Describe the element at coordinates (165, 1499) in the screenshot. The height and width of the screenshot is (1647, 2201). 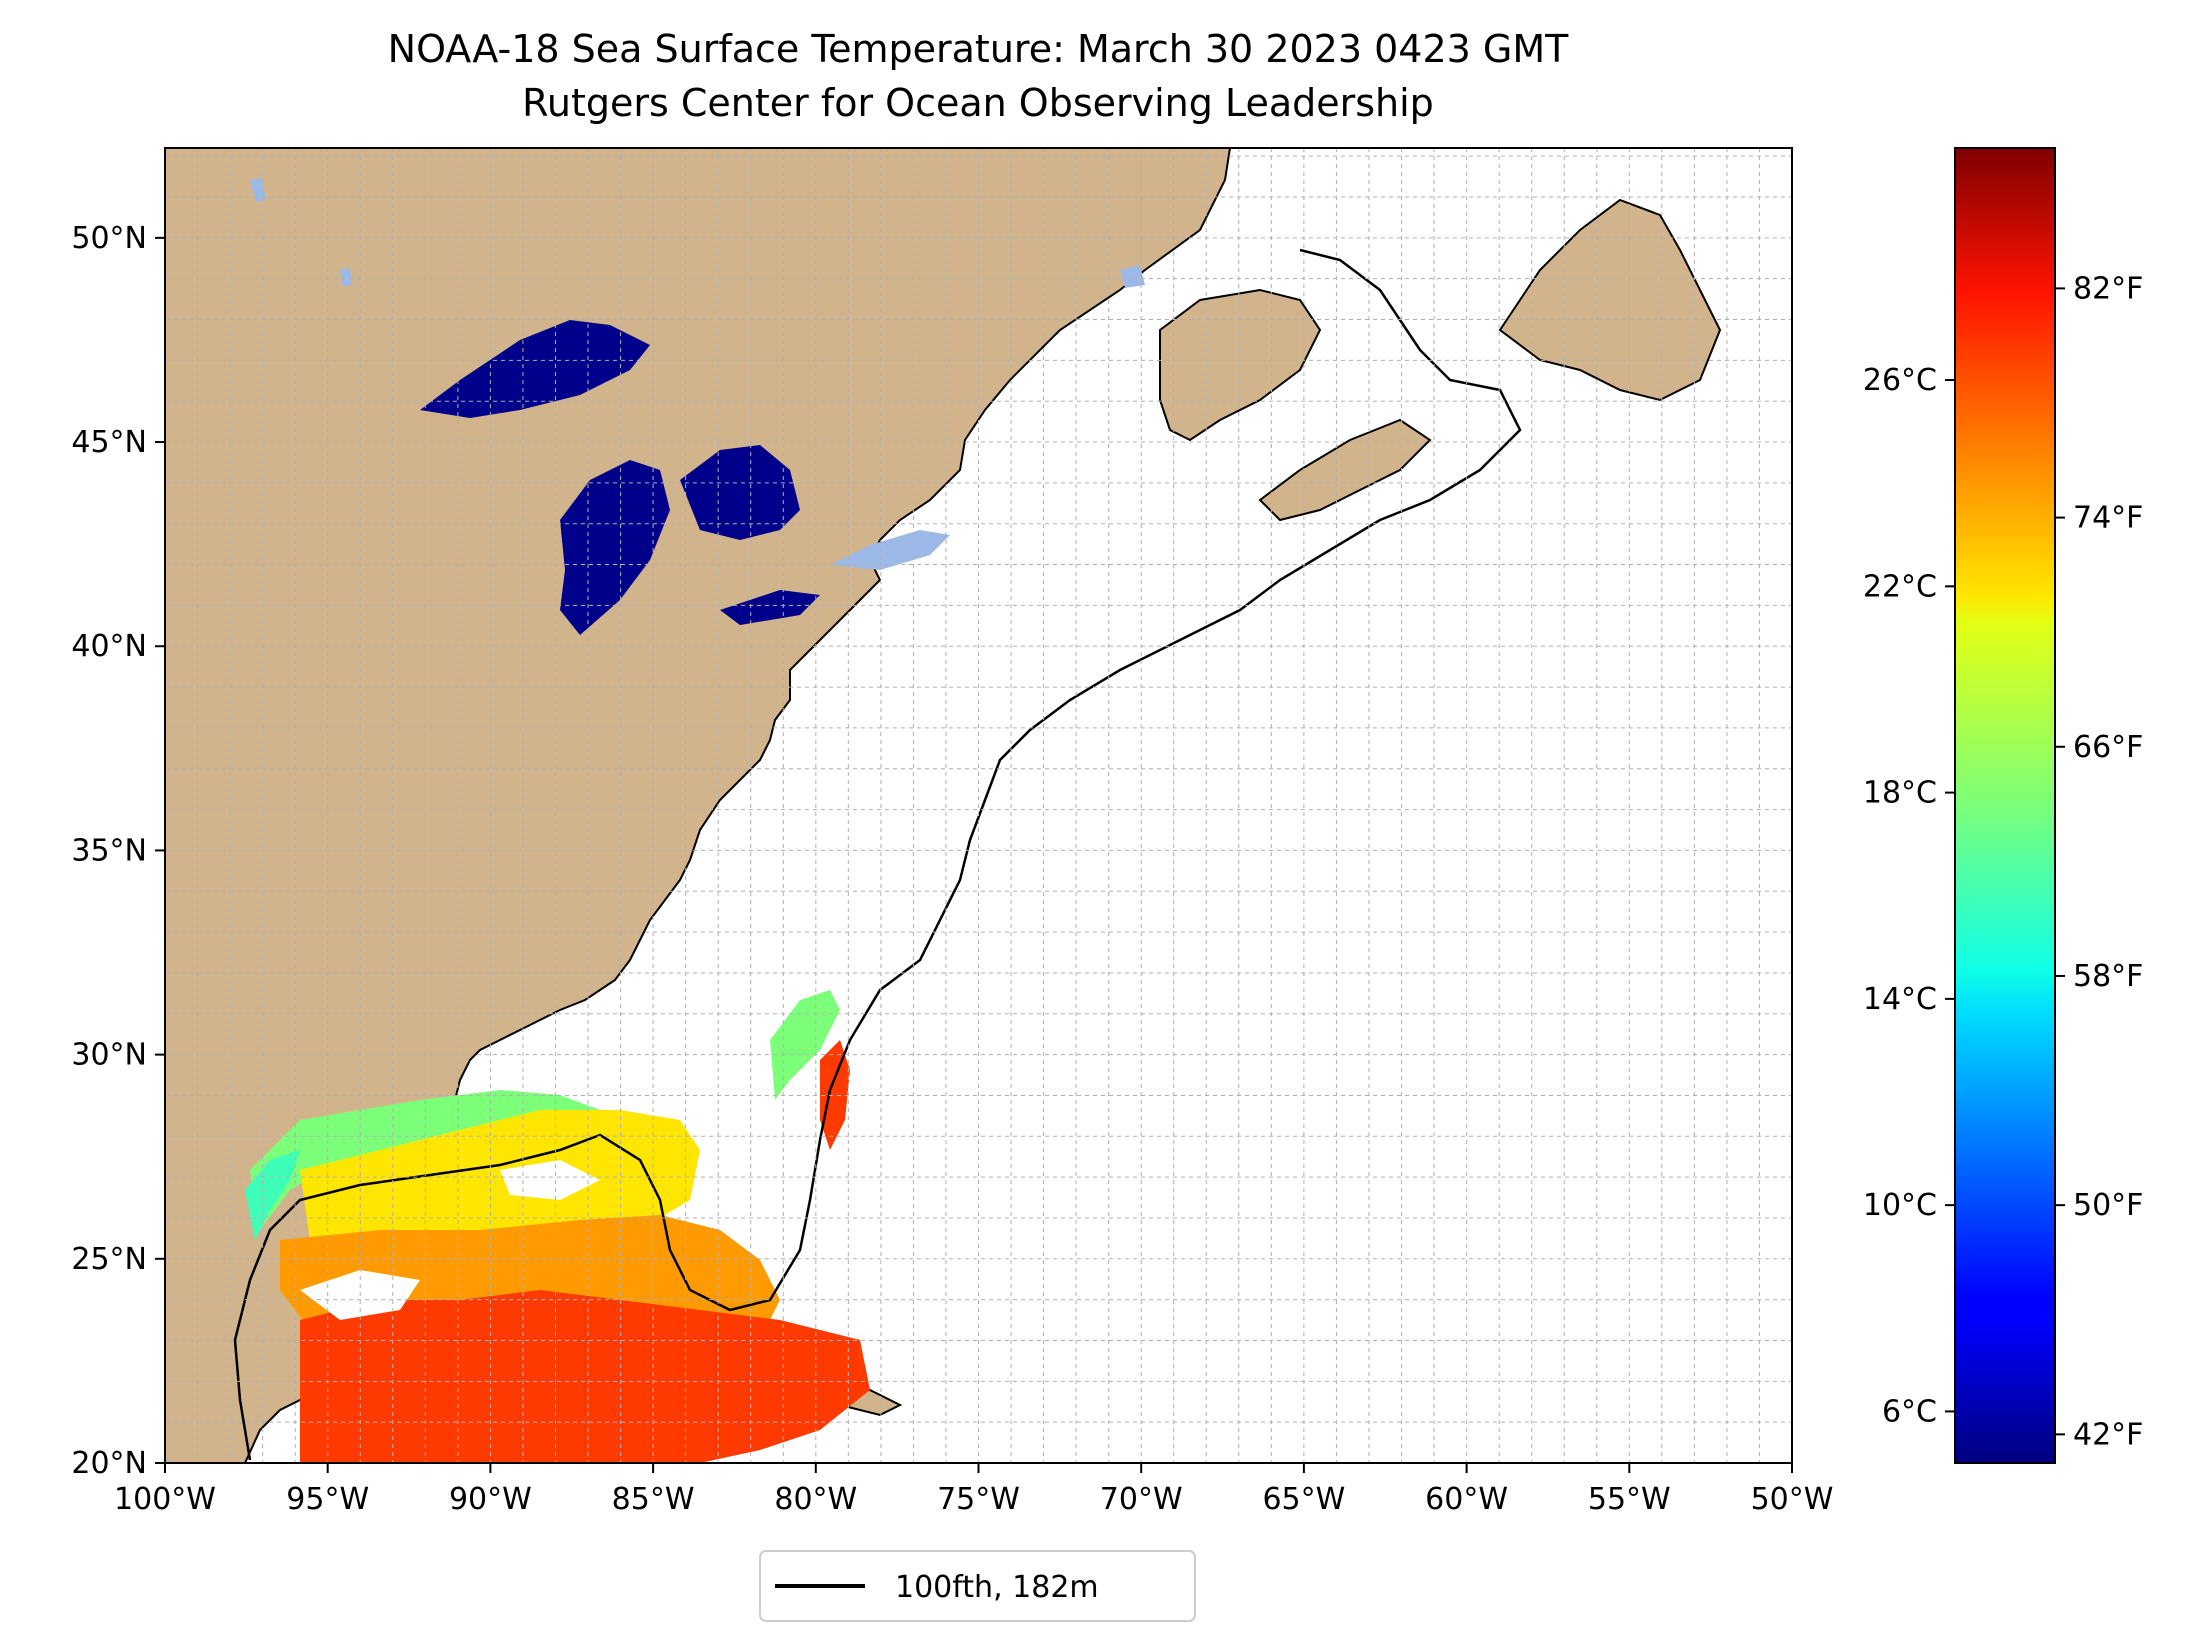
I see `x-tick-label: 100°W` at that location.